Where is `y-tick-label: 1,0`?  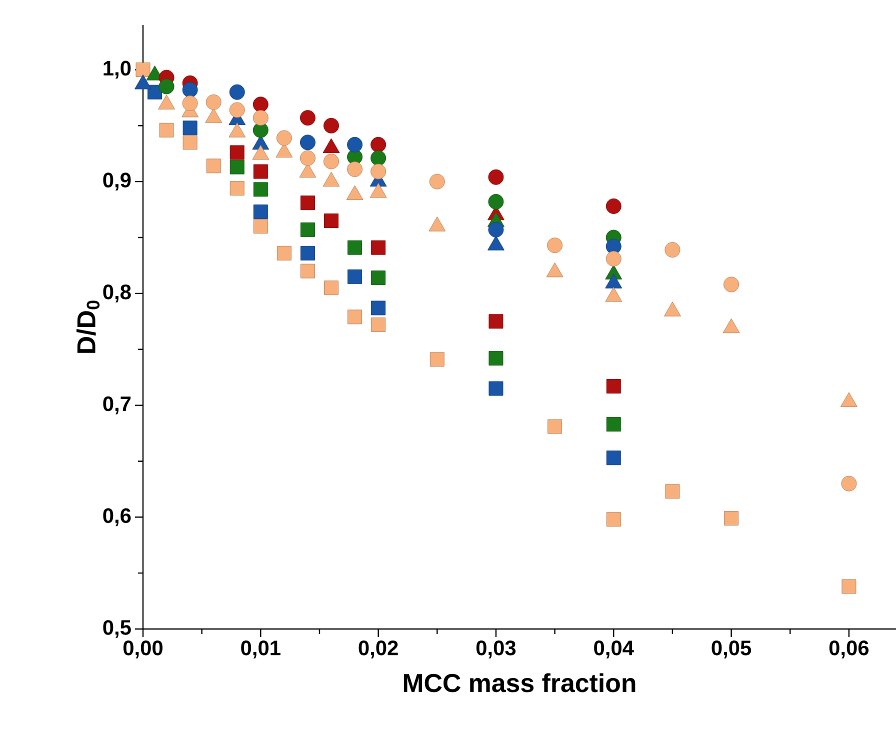 y-tick-label: 1,0 is located at coordinates (117, 69).